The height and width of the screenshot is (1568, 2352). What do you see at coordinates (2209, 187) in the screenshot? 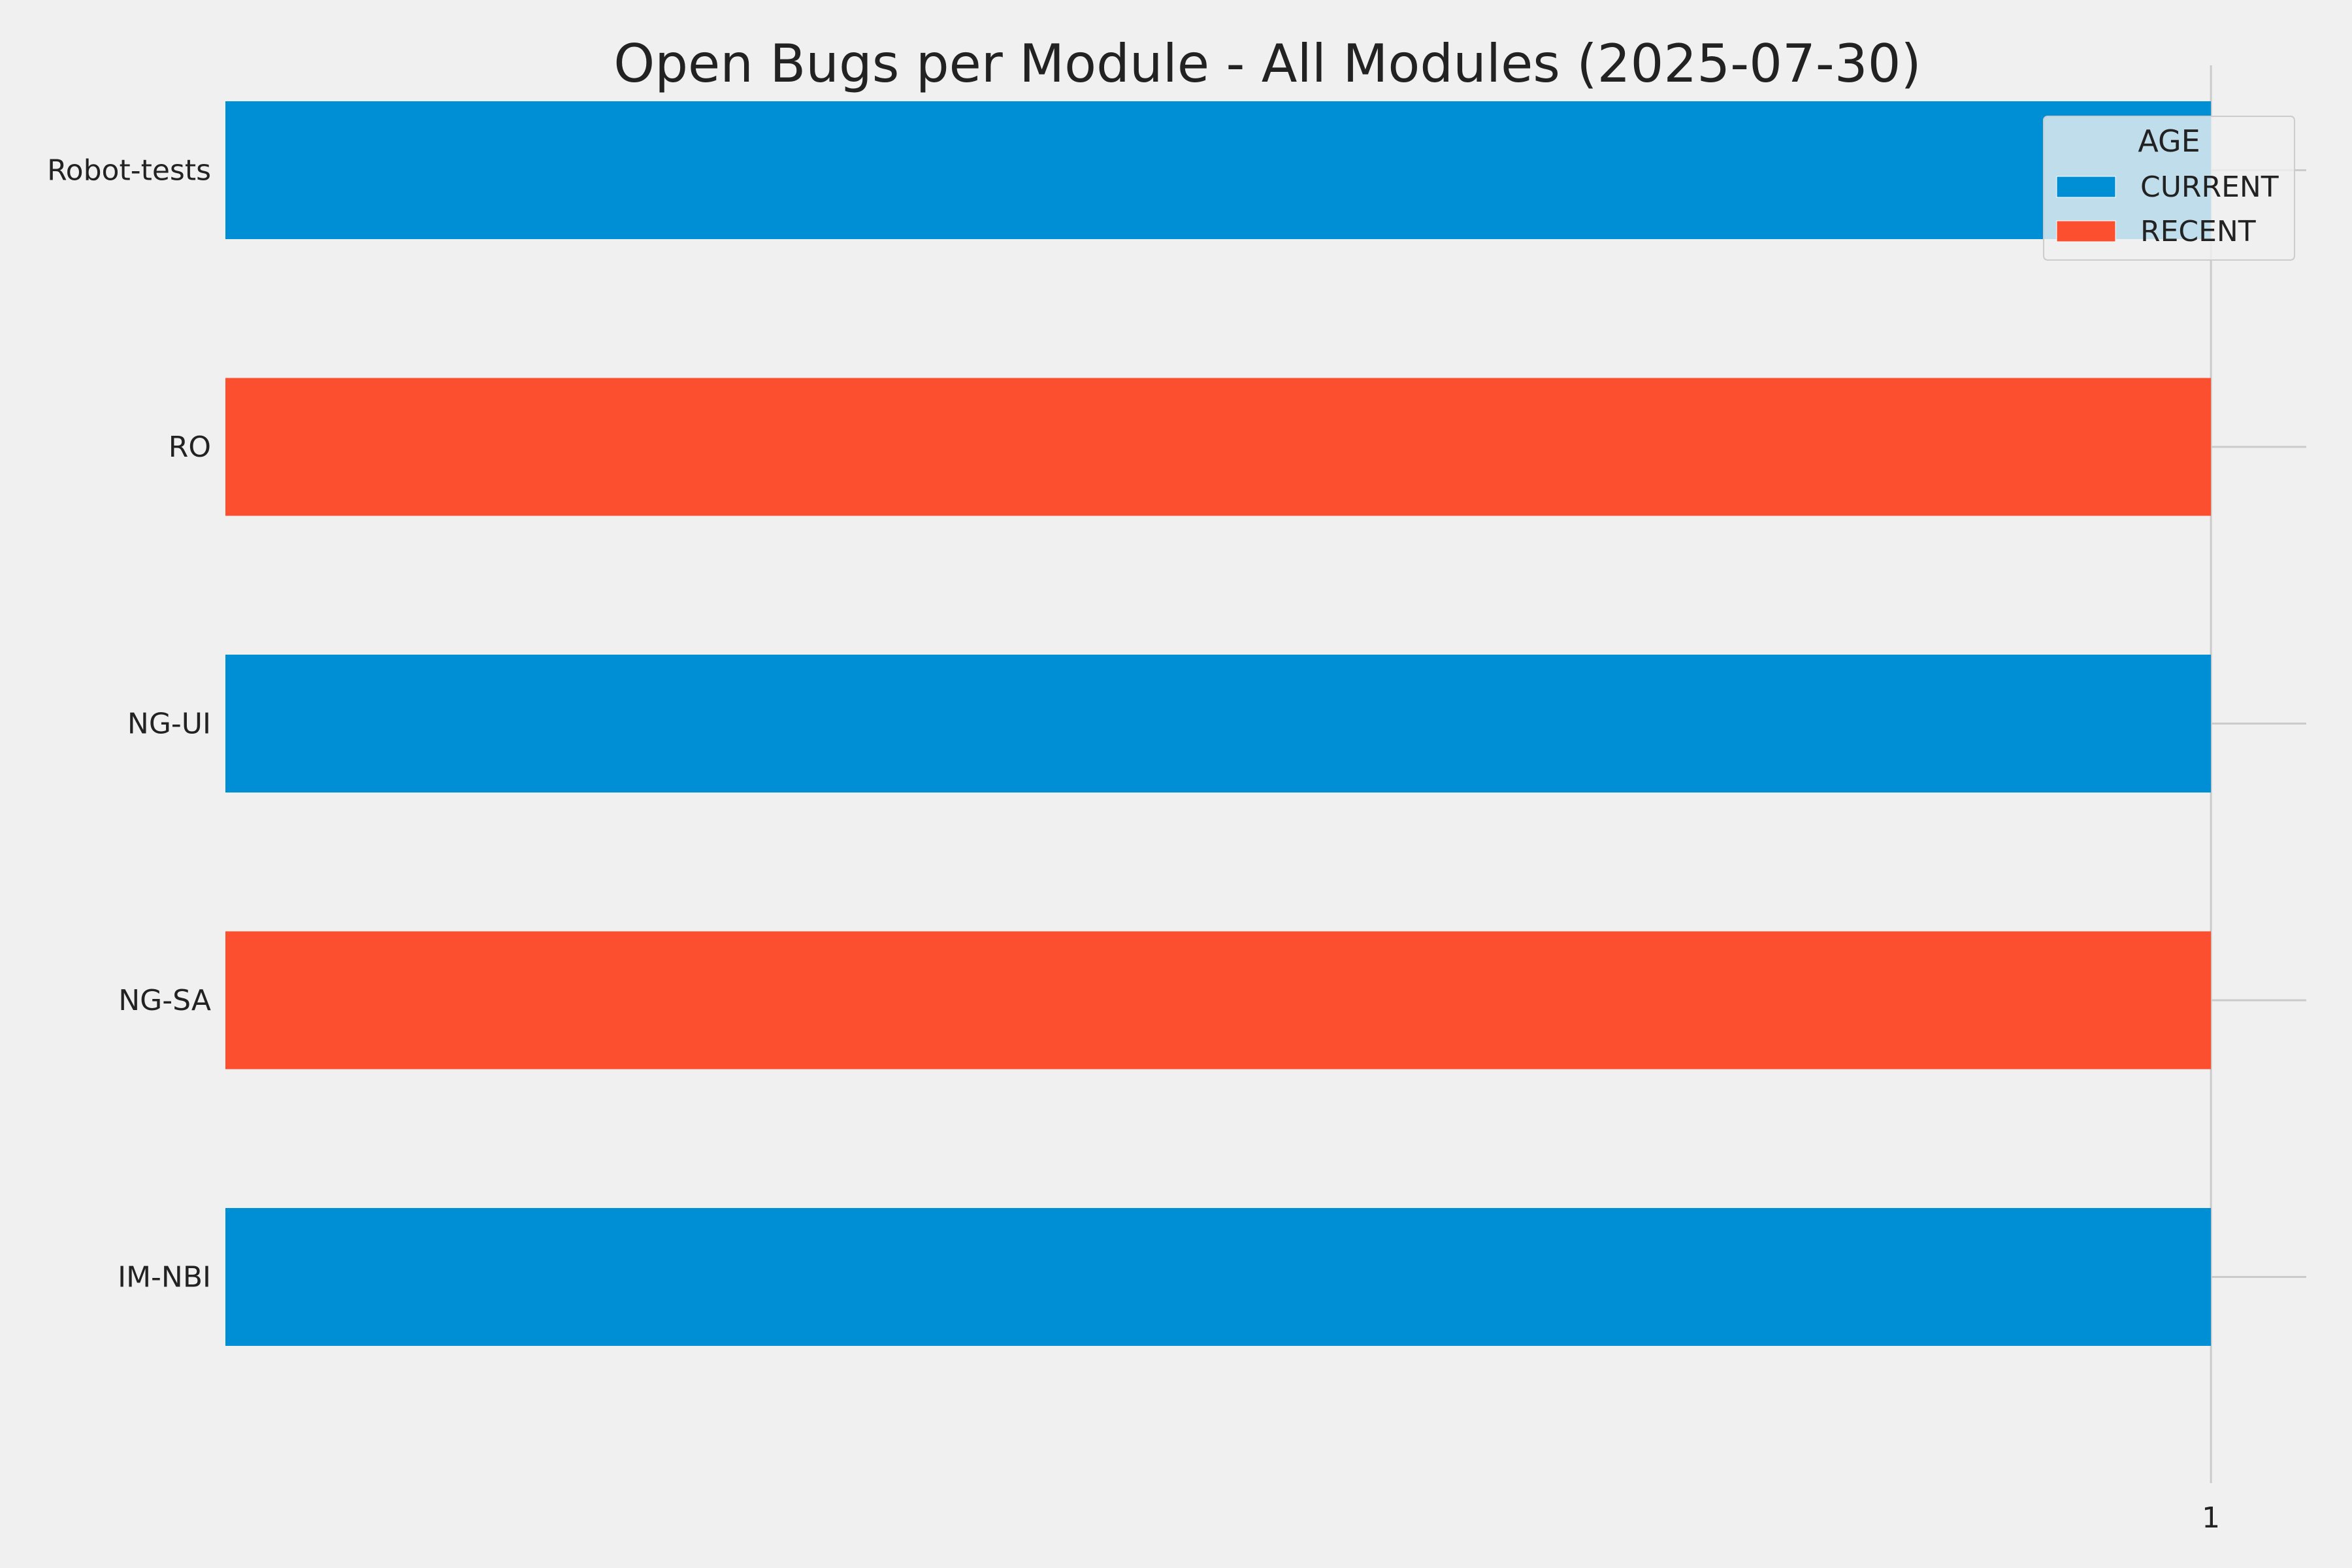
I see `legend-label-current: CURRENT` at bounding box center [2209, 187].